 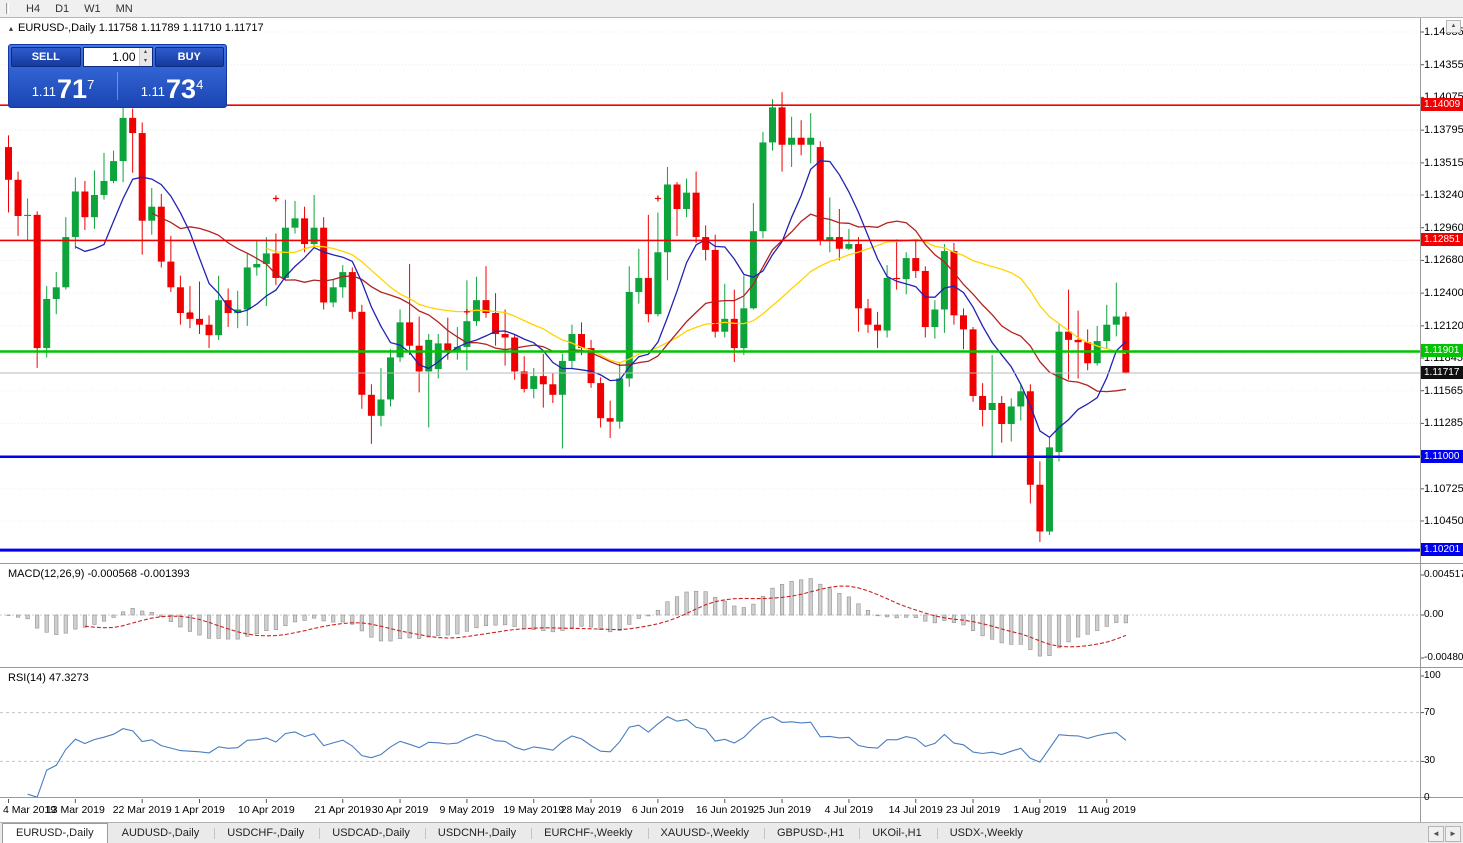 What do you see at coordinates (1434, 614) in the screenshot?
I see `macd-axis-label: 0.00` at bounding box center [1434, 614].